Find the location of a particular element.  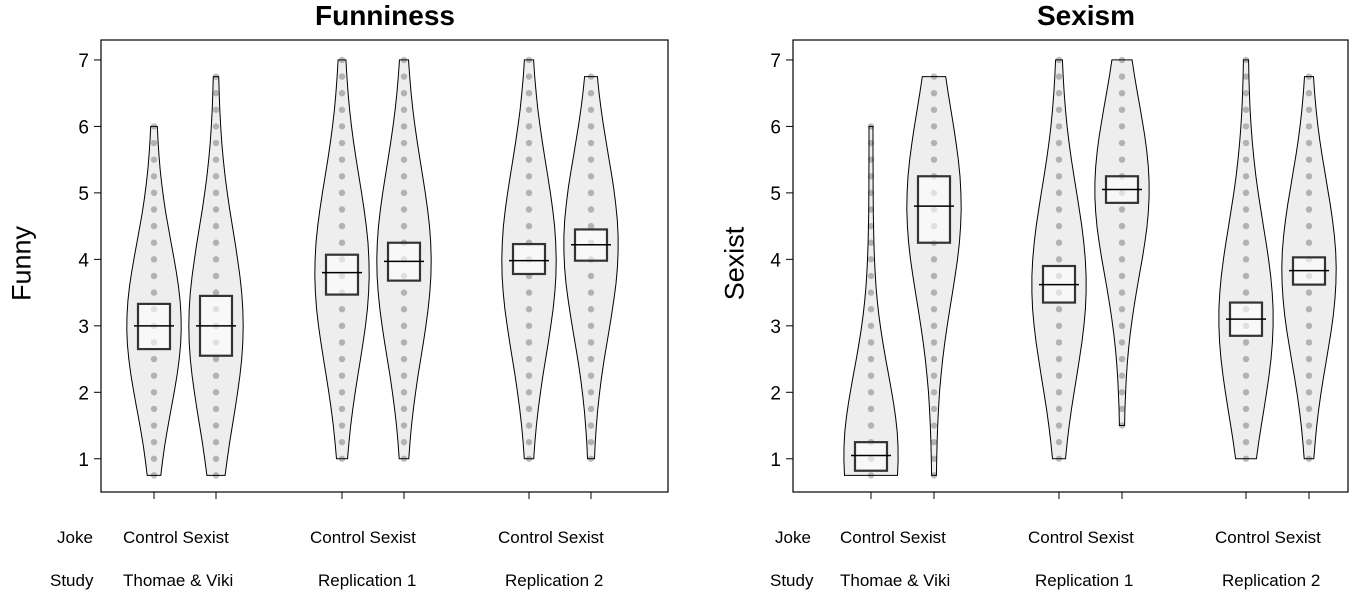

panel-title: Funniness is located at coordinates (384, 15).